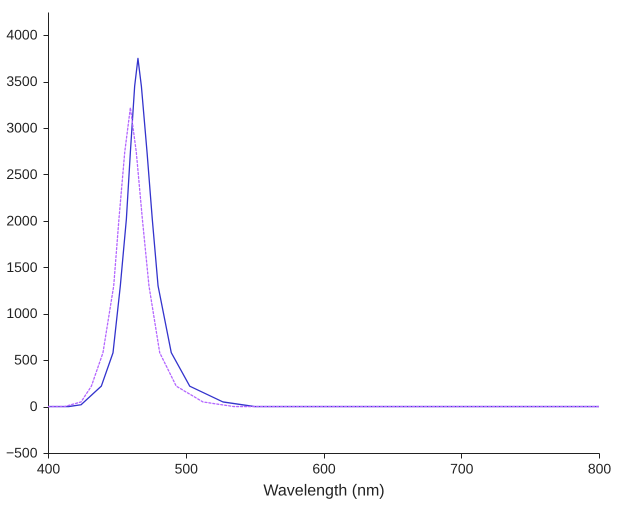 The width and height of the screenshot is (632, 517). Describe the element at coordinates (22, 81) in the screenshot. I see `y-tick-label: 3500` at that location.